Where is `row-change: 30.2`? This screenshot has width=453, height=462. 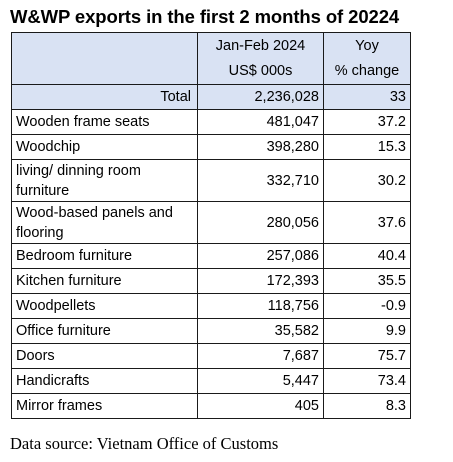 row-change: 30.2 is located at coordinates (367, 180).